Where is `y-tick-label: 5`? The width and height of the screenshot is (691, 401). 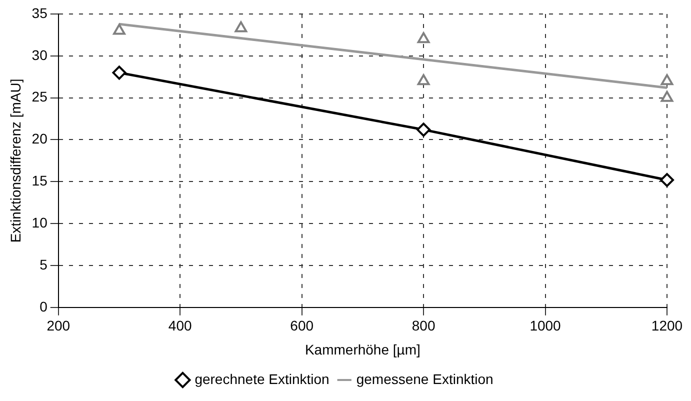 y-tick-label: 5 is located at coordinates (44, 264).